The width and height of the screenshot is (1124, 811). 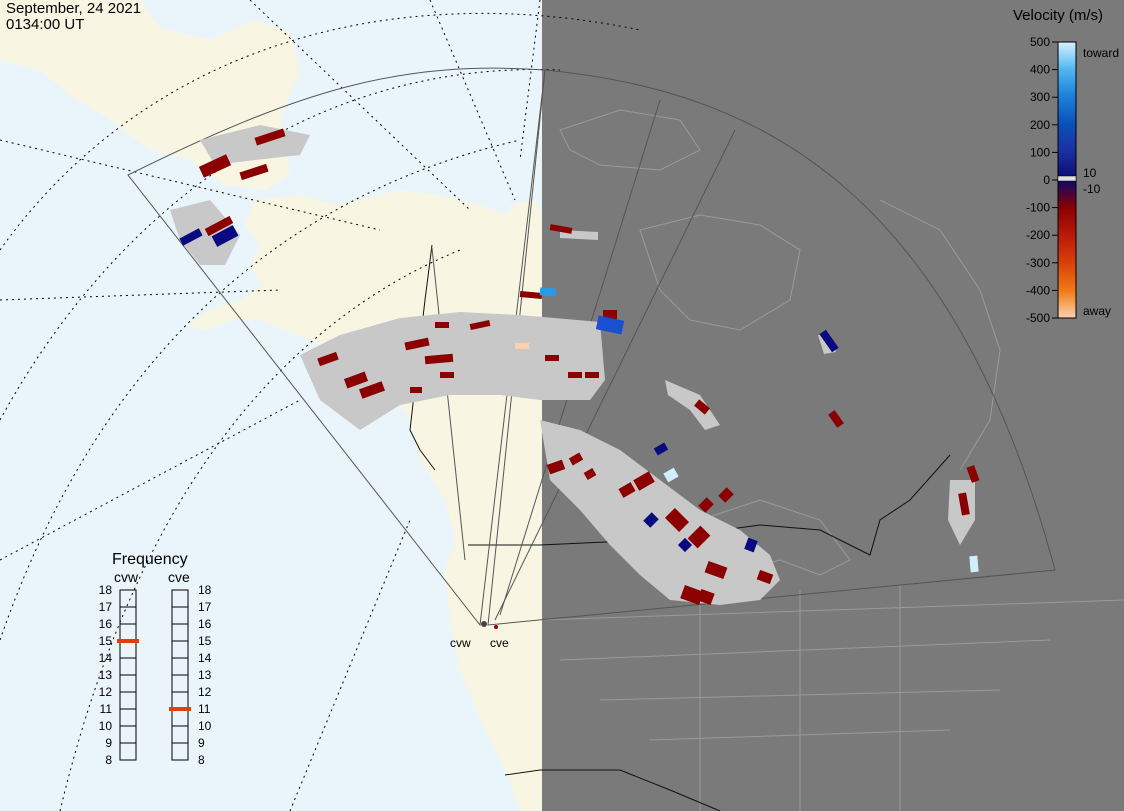 What do you see at coordinates (205, 590) in the screenshot?
I see `frequency-tick-label: 18` at bounding box center [205, 590].